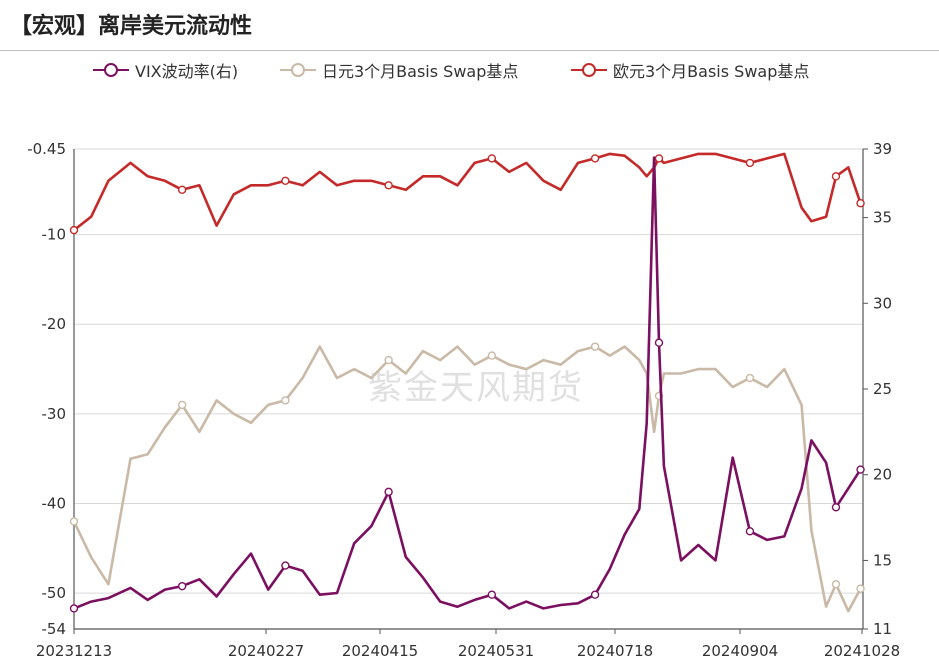  Describe the element at coordinates (882, 560) in the screenshot. I see `y-right-tick-label: 15` at that location.